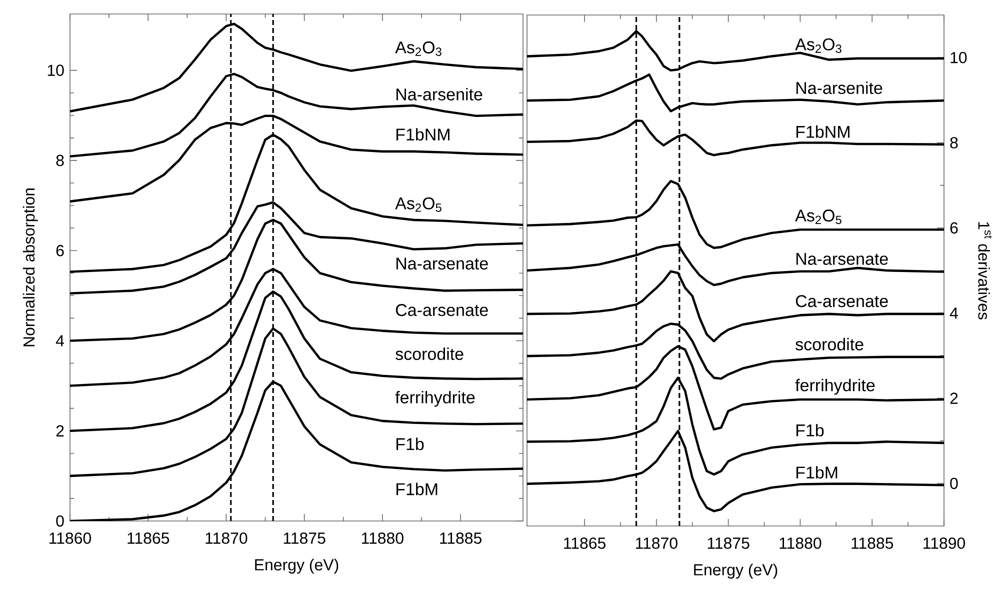 This screenshot has height=594, width=993. Describe the element at coordinates (954, 313) in the screenshot. I see `y2-tick-label: 4` at that location.